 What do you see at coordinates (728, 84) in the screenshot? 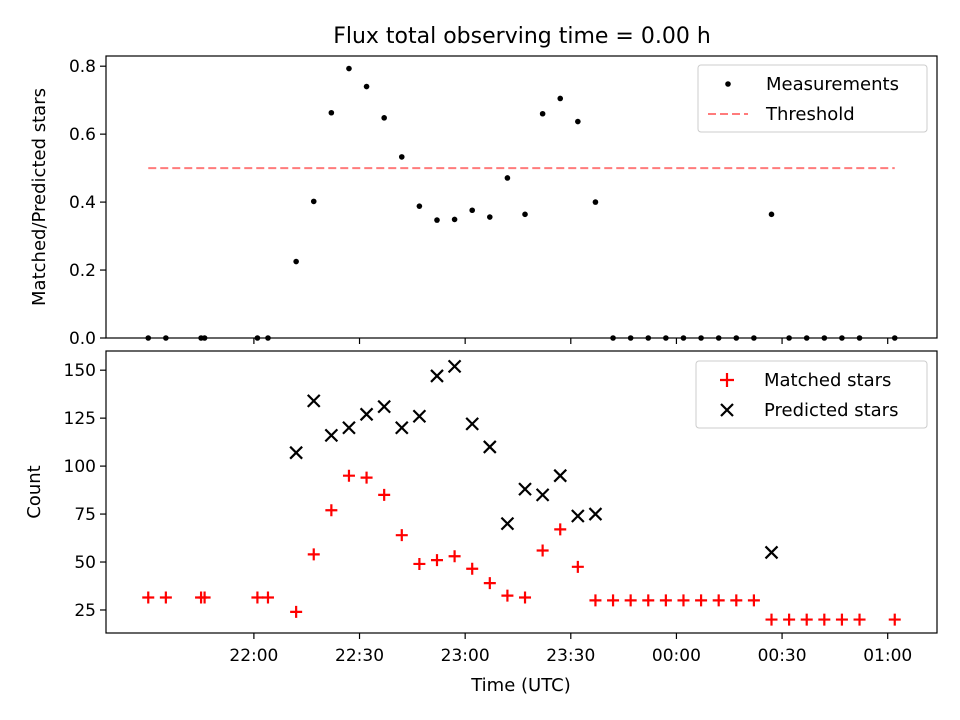
I see `legend-measurements-marker` at bounding box center [728, 84].